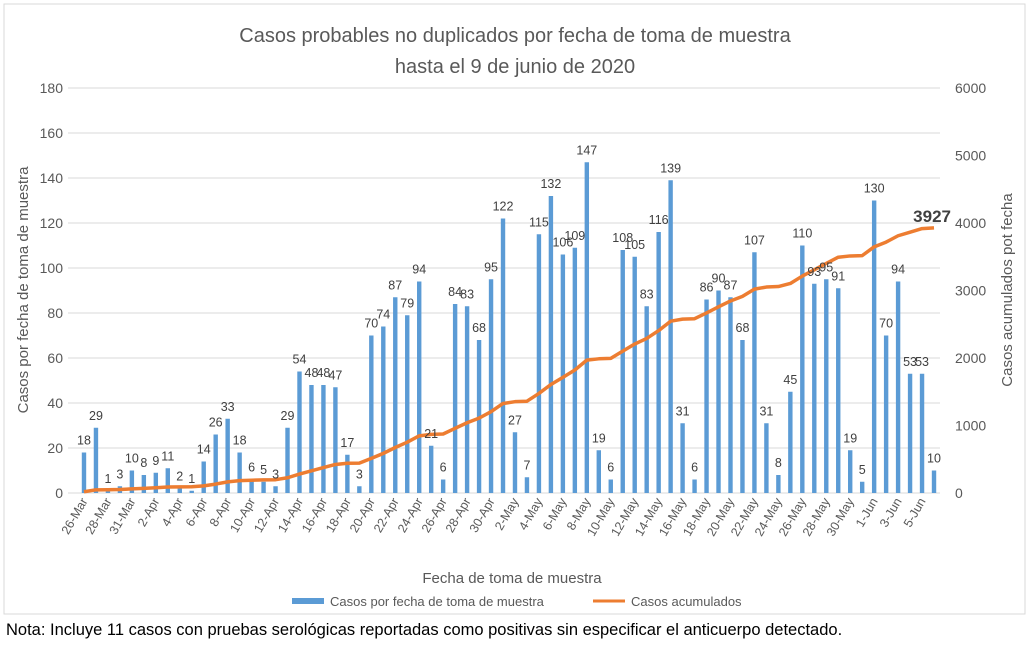 This screenshot has width=1030, height=645. I want to click on bar-data-label: 11, so click(167, 456).